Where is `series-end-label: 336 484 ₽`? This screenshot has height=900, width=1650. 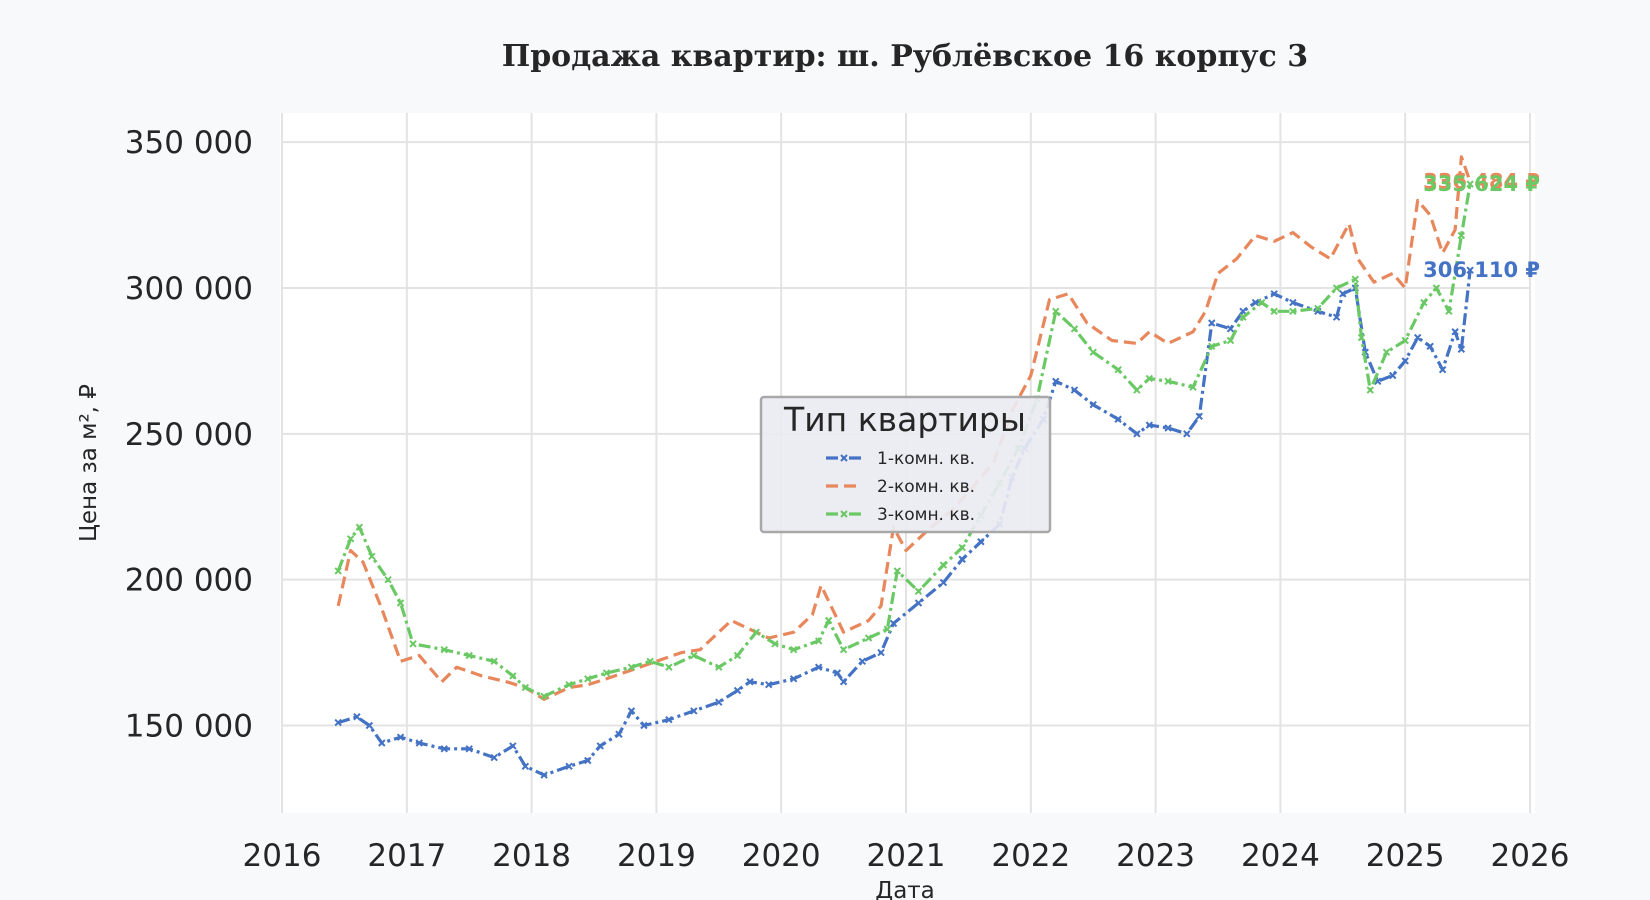
series-end-label: 336 484 ₽ is located at coordinates (1481, 182).